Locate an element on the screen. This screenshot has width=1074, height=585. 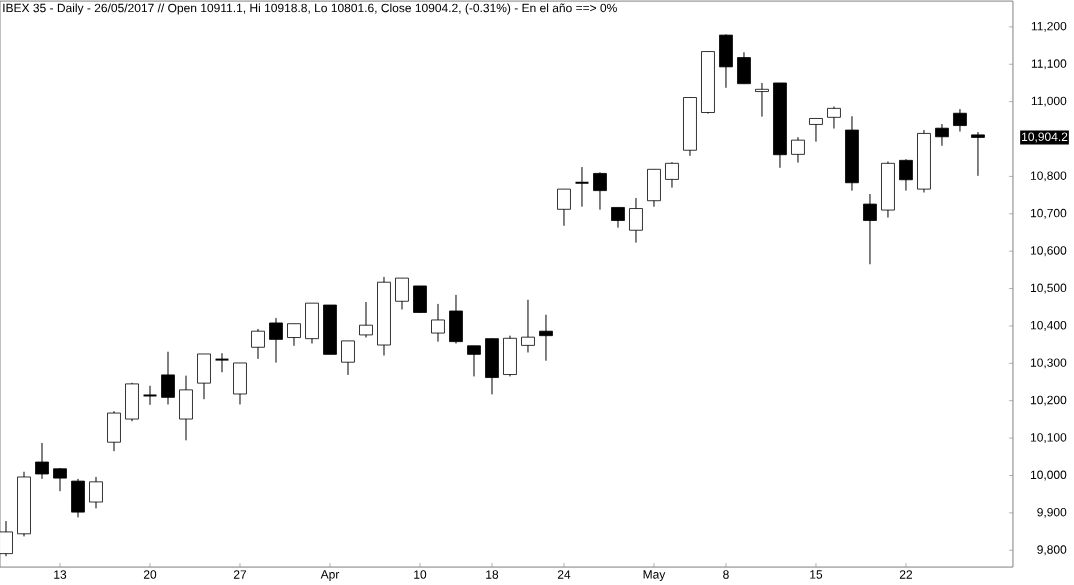
y-tick-label: 10,500 is located at coordinates (1048, 288).